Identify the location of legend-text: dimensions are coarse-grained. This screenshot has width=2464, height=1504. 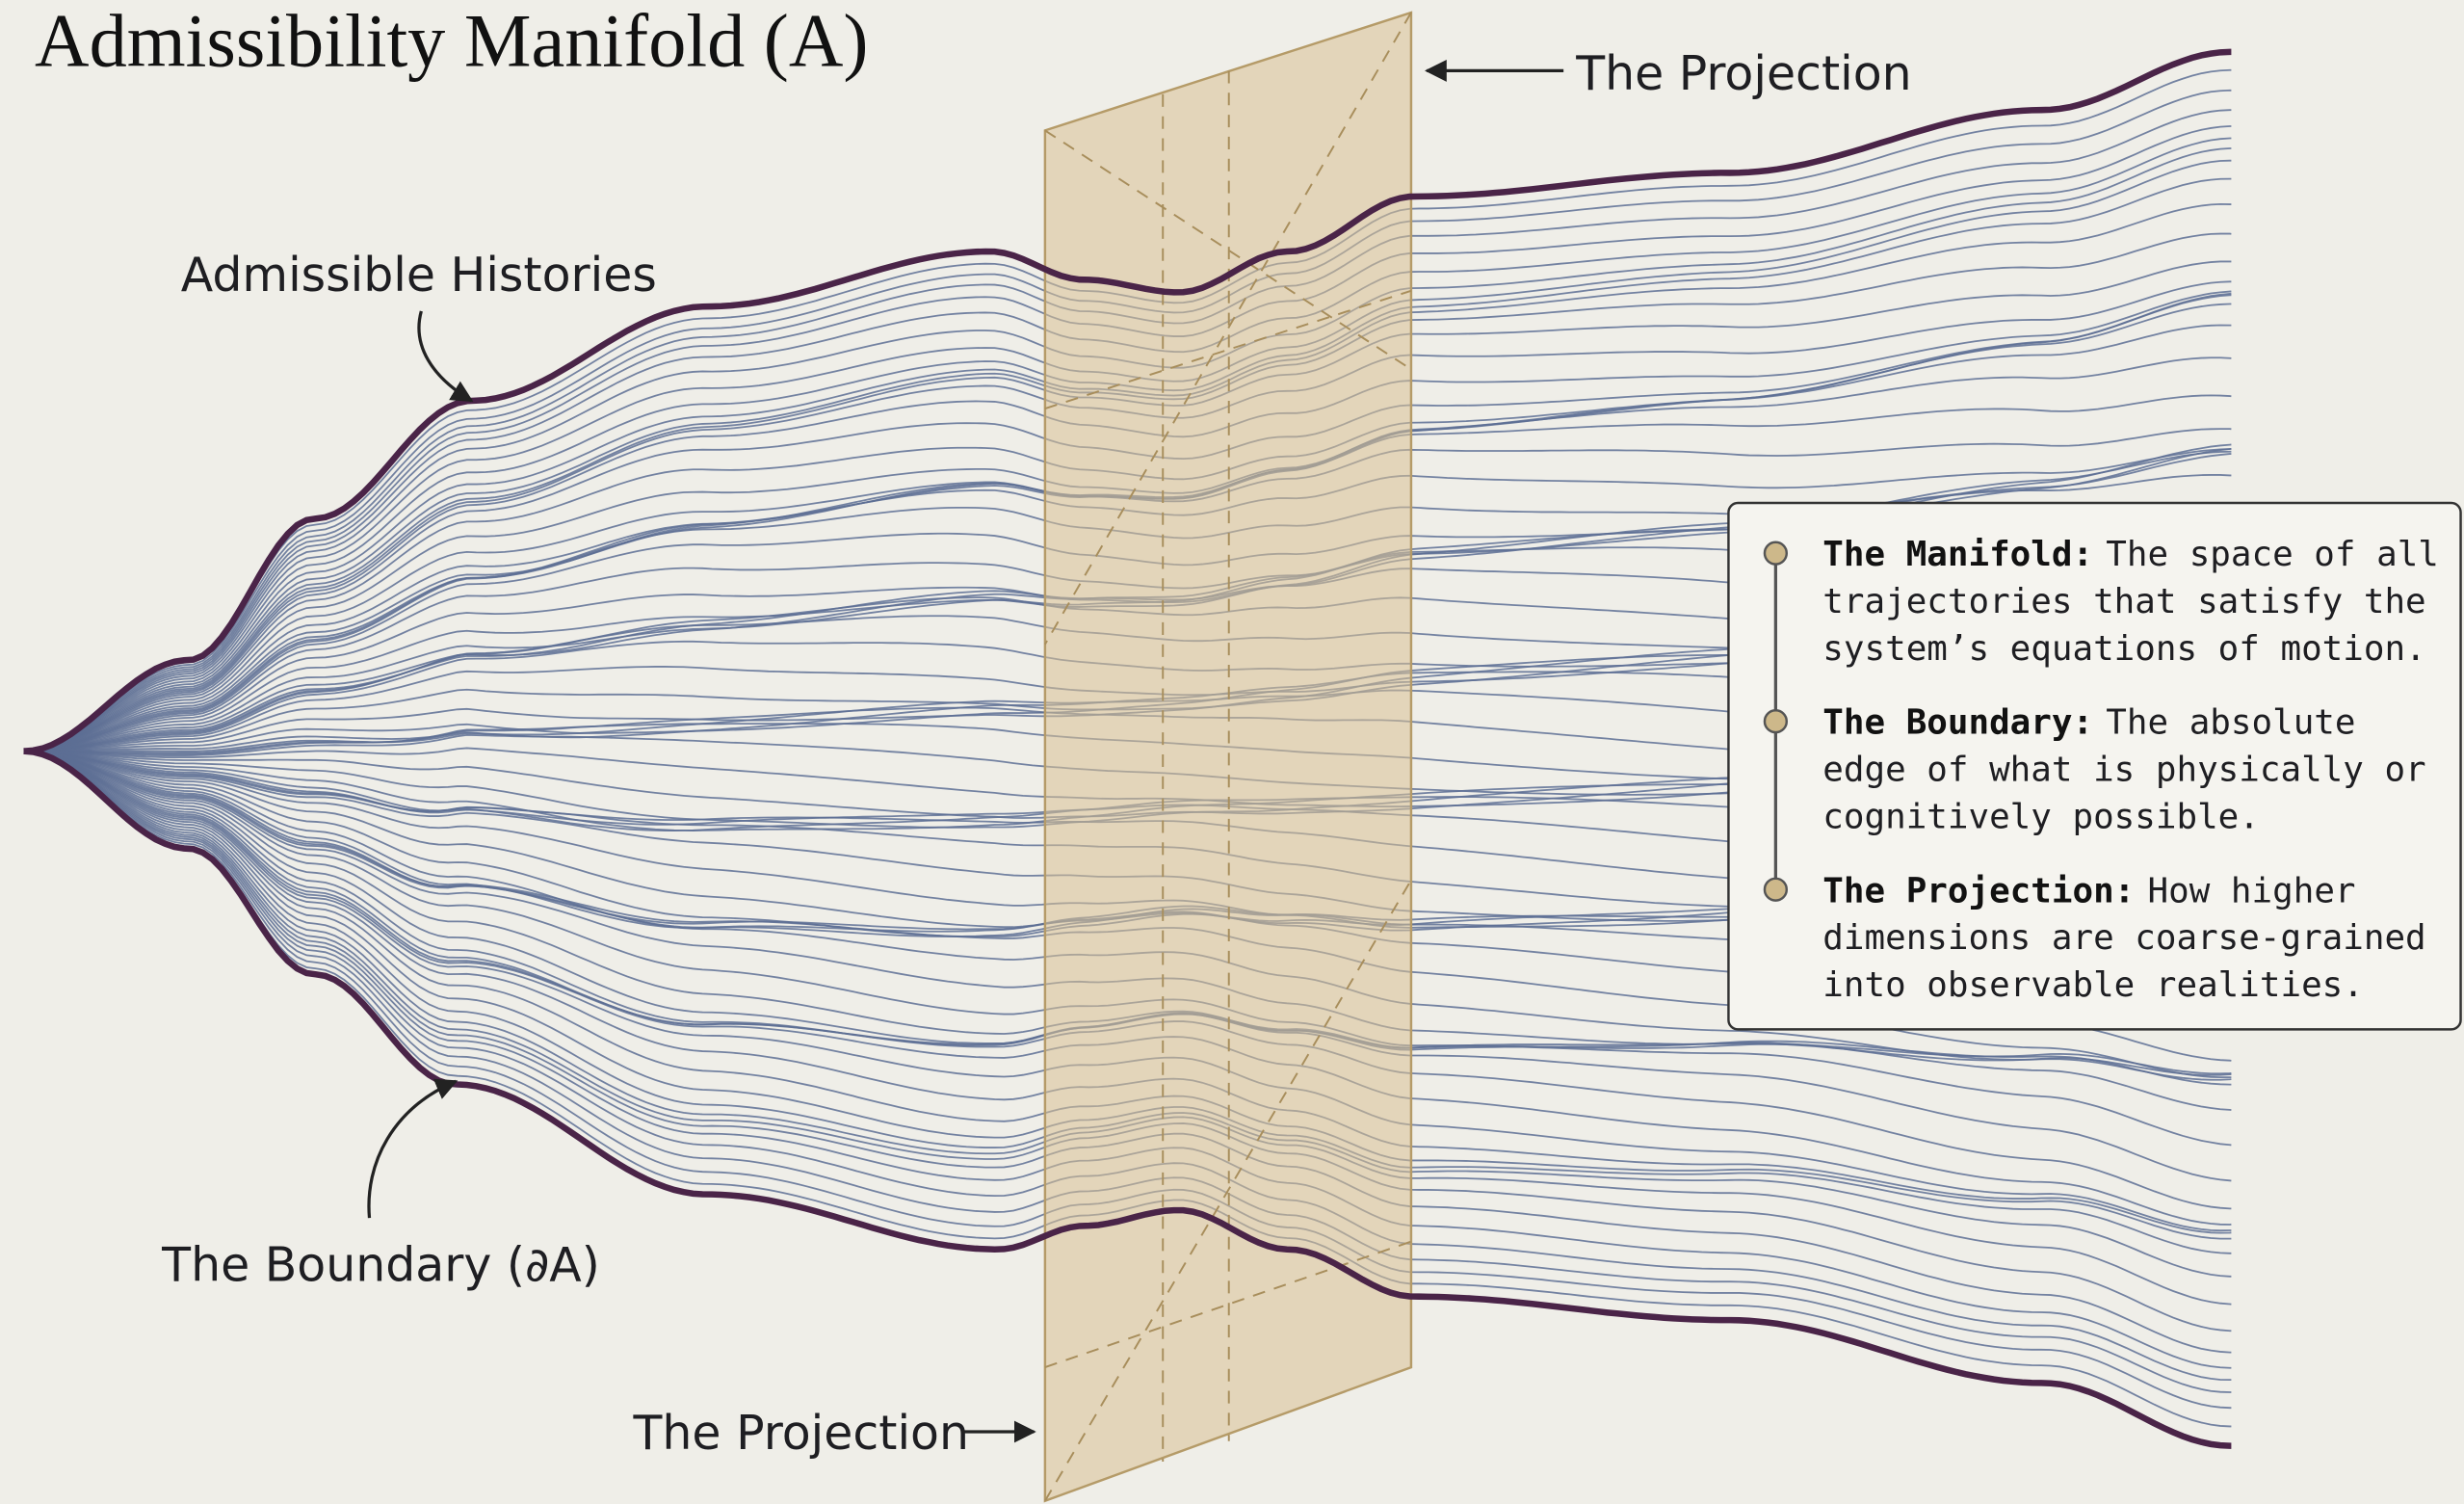
(2123, 938).